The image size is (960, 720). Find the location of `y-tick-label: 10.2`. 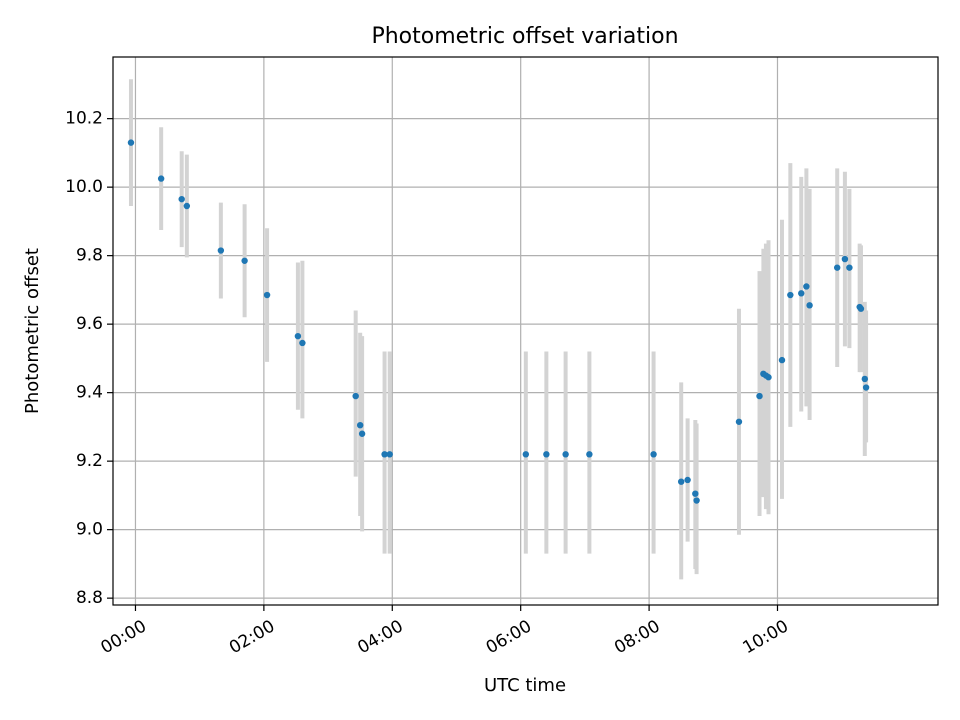

y-tick-label: 10.2 is located at coordinates (84, 119).